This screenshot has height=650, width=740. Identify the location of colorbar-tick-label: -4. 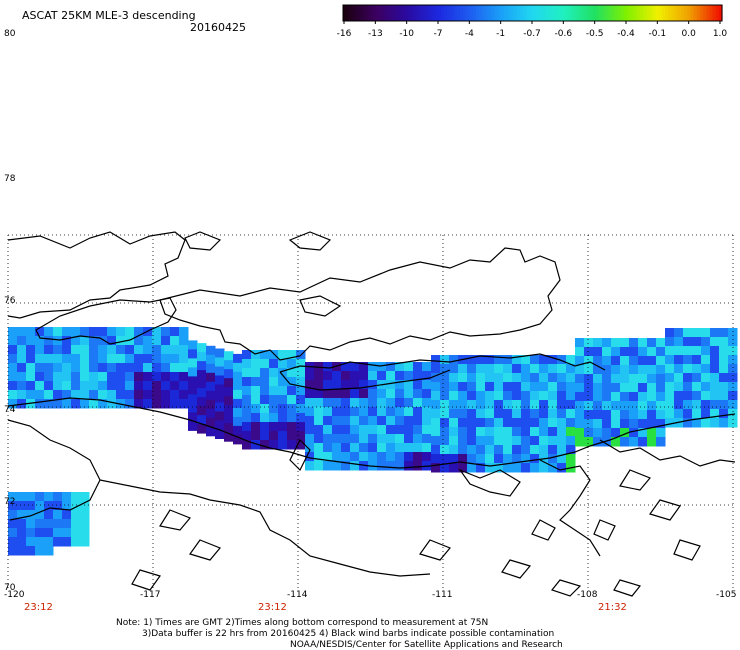
(469, 34).